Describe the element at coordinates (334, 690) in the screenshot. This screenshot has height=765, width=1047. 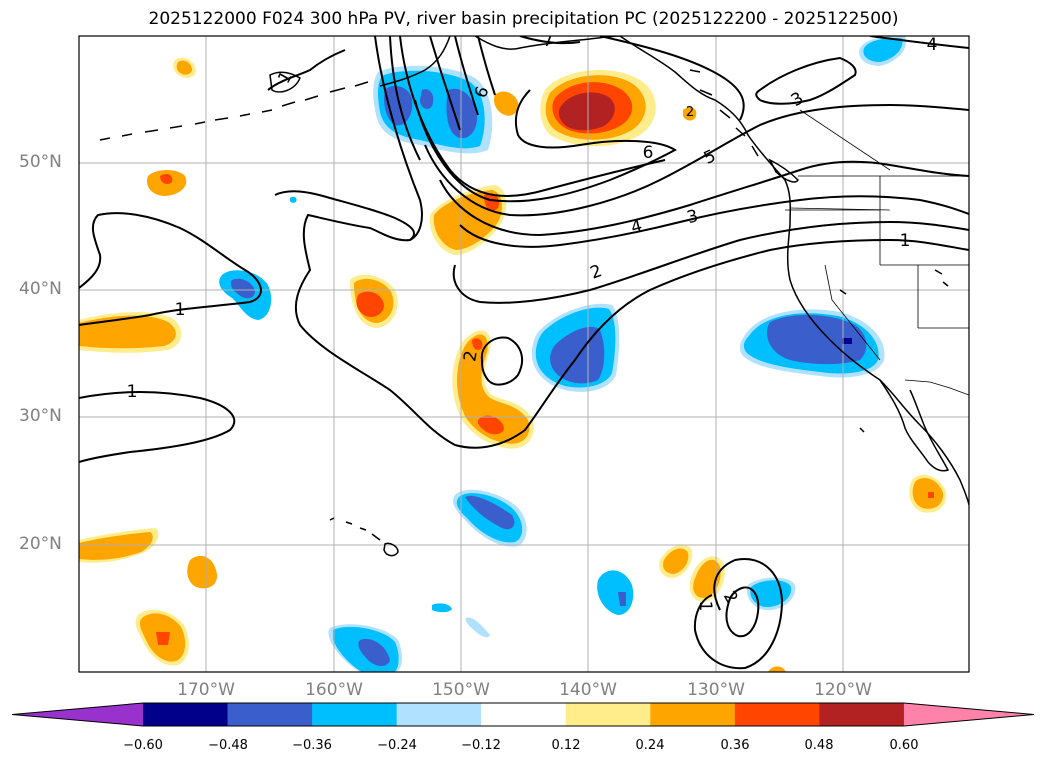
I see `lon-label-160w: 160°W` at that location.